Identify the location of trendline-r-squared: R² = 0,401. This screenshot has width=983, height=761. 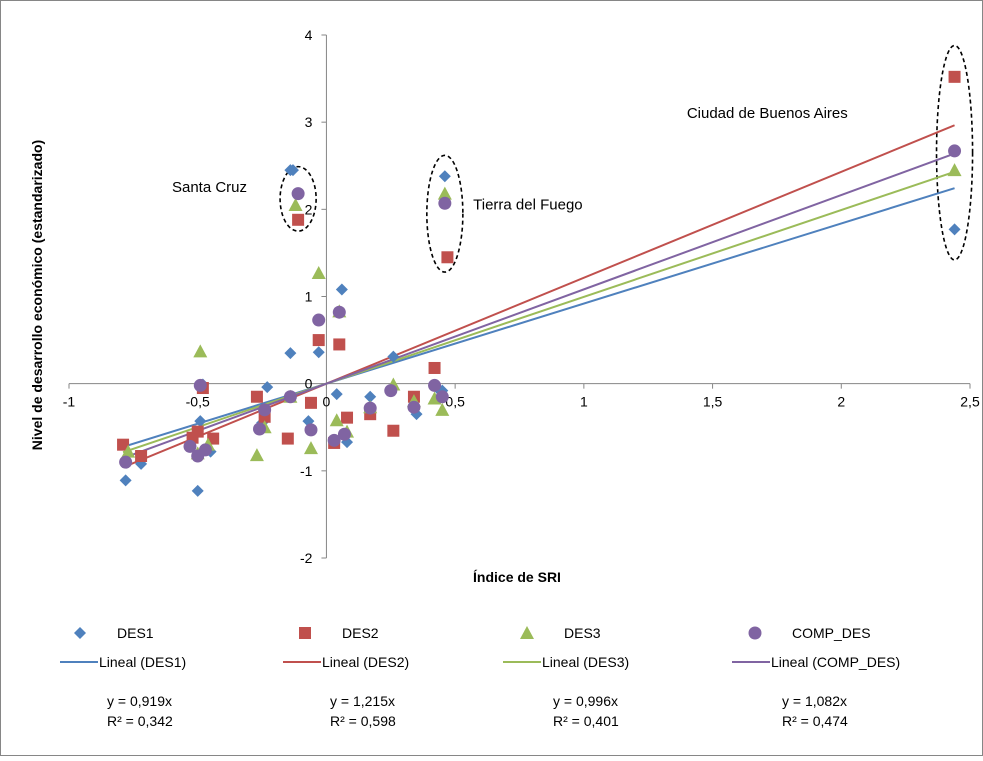
(586, 721).